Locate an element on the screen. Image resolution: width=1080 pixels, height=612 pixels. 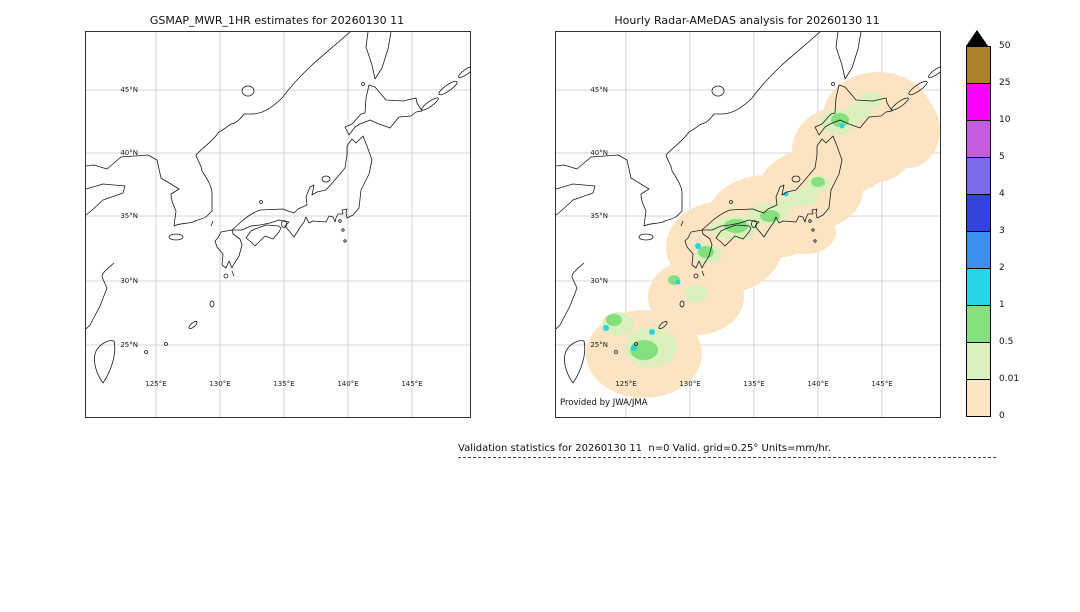
colorbar-tick-label: 5 is located at coordinates (1002, 157).